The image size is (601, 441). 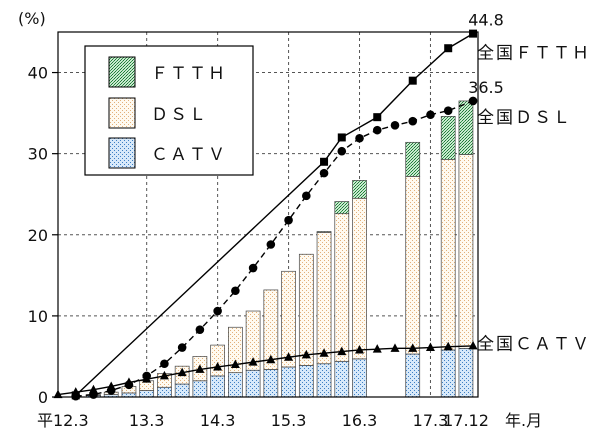 I want to click on y-tick-label: 40, so click(x=38, y=73).